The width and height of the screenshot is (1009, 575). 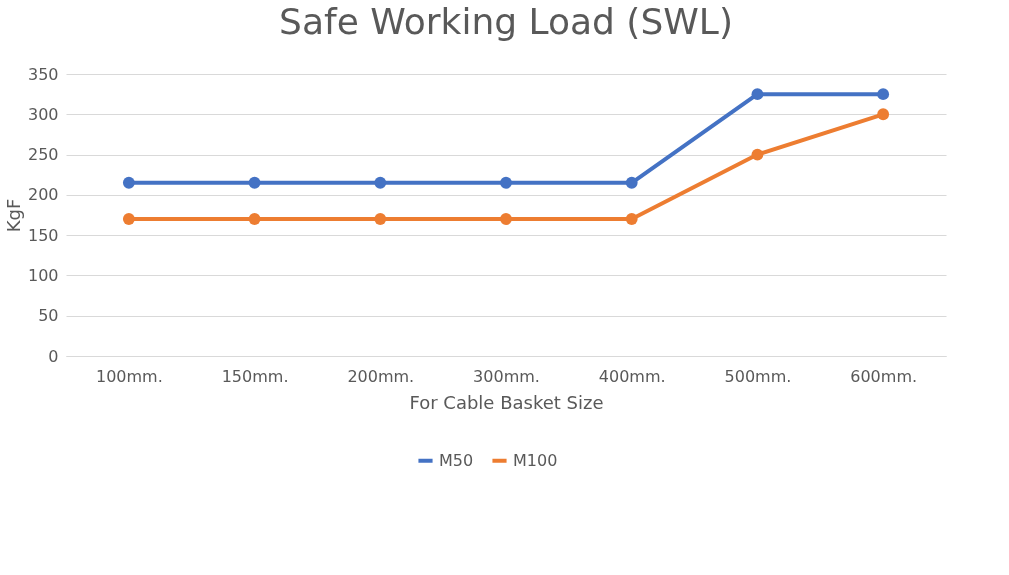 I want to click on x-tick-label: 600mm., so click(x=884, y=376).